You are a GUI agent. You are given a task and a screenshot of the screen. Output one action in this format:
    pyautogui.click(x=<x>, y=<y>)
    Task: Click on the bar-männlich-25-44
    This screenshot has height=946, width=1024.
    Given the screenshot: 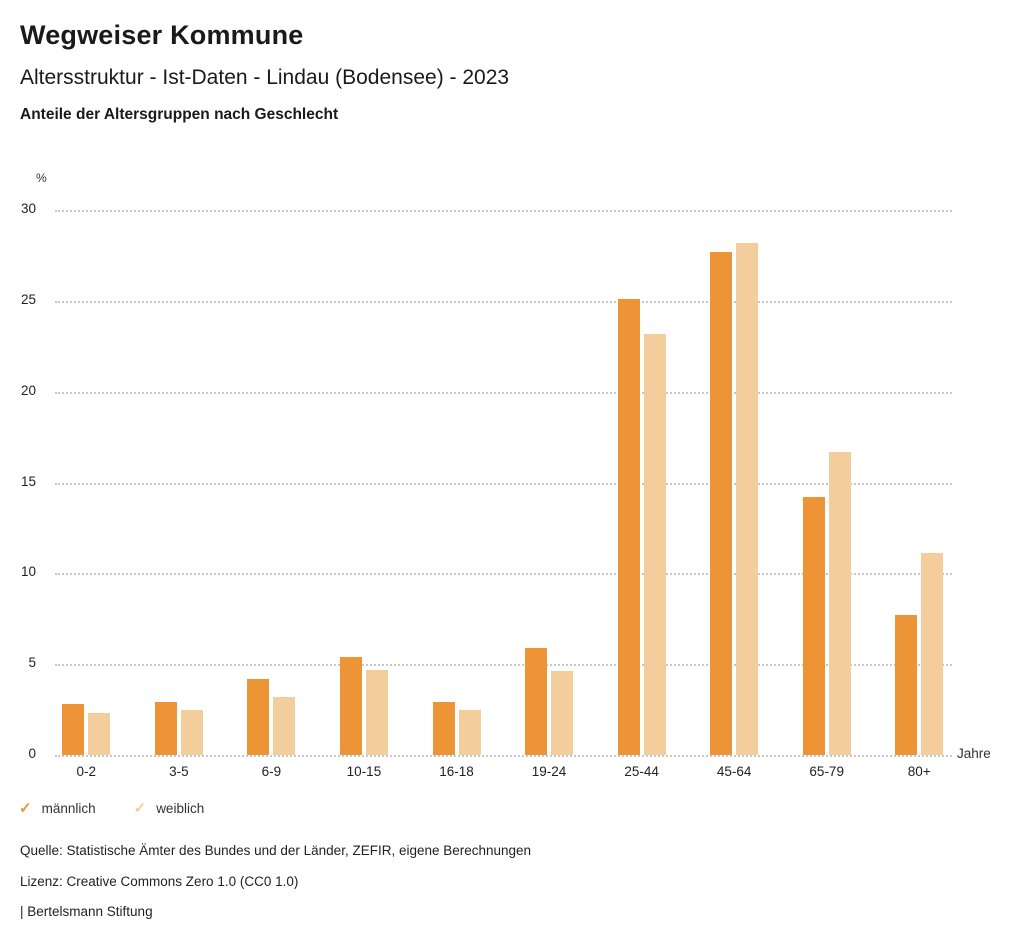 What is the action you would take?
    pyautogui.click(x=628, y=527)
    